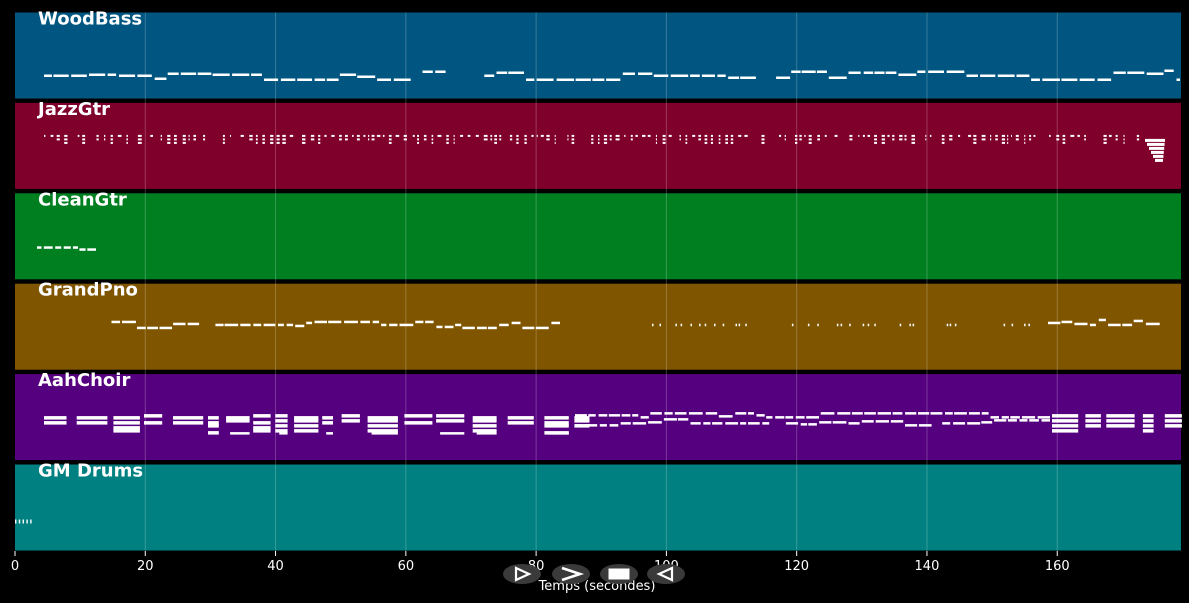 This screenshot has height=603, width=1189. Describe the element at coordinates (90, 471) in the screenshot. I see `track-label: GM Drums` at that location.